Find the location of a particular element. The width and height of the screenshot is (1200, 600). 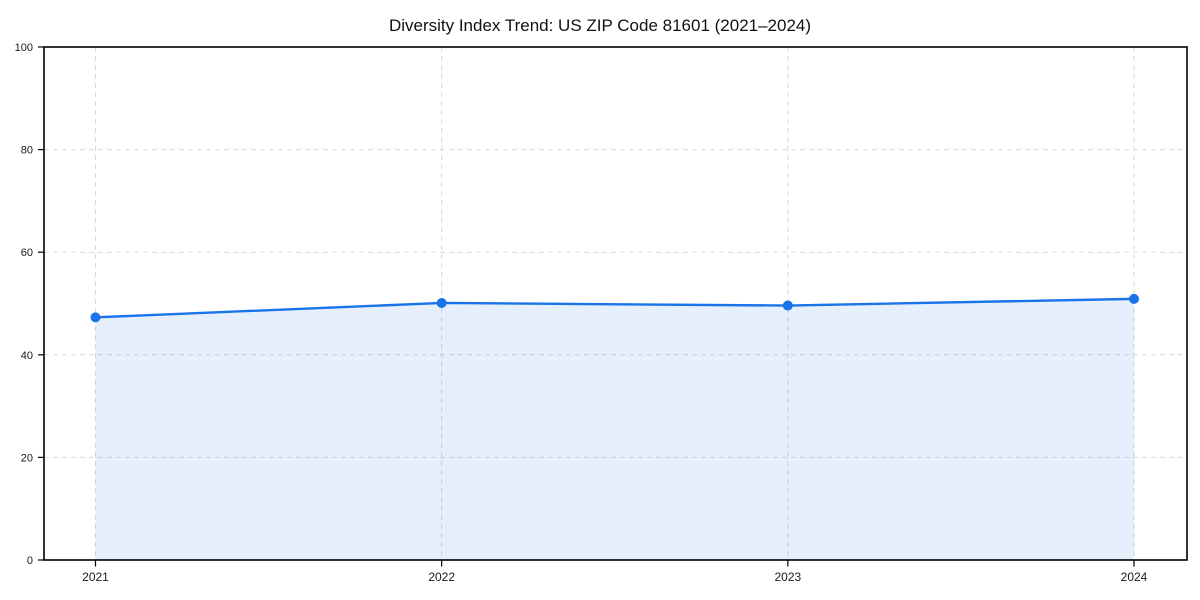

x-tick-label: 2023 is located at coordinates (787, 577).